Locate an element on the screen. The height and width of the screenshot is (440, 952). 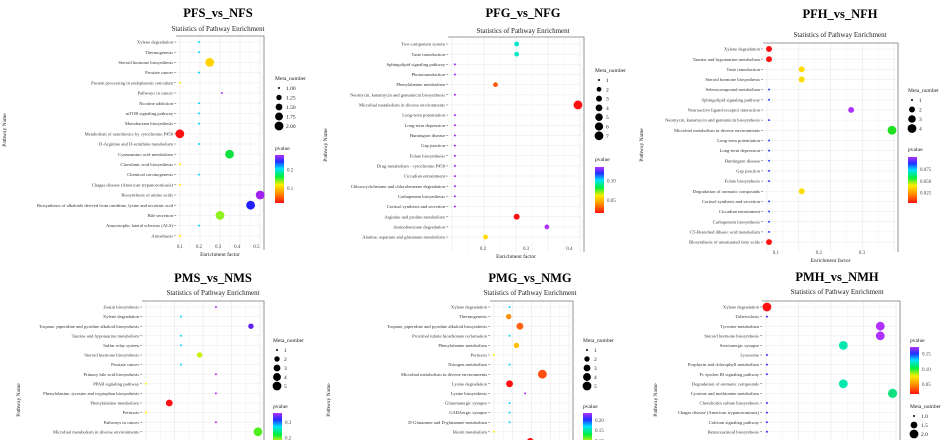
color-legend-label: 0.3 is located at coordinates (288, 423).